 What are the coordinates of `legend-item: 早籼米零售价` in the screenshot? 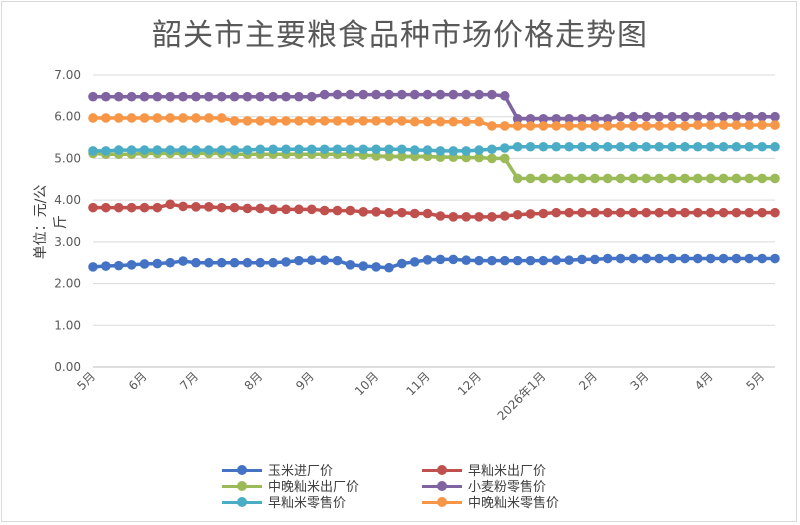 It's located at (284, 501).